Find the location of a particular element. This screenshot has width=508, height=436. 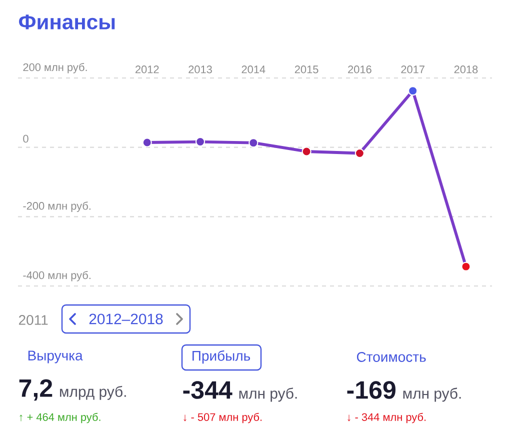

text: ↓ - 344 млн руб. is located at coordinates (387, 418).